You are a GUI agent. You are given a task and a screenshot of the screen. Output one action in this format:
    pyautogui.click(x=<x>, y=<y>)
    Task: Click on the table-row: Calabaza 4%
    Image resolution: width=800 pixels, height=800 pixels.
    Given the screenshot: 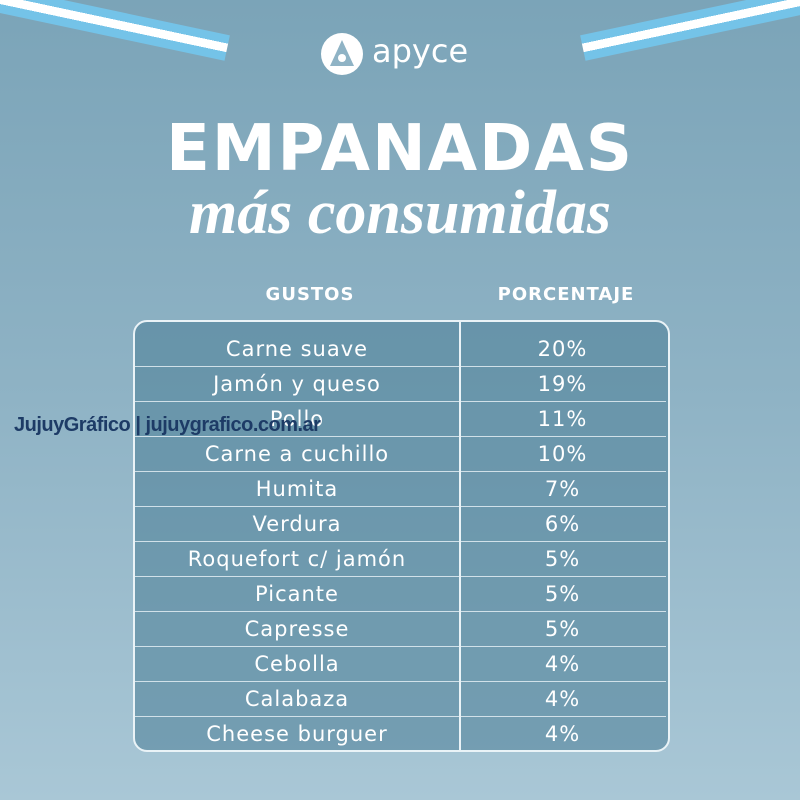 What is the action you would take?
    pyautogui.click(x=400, y=699)
    